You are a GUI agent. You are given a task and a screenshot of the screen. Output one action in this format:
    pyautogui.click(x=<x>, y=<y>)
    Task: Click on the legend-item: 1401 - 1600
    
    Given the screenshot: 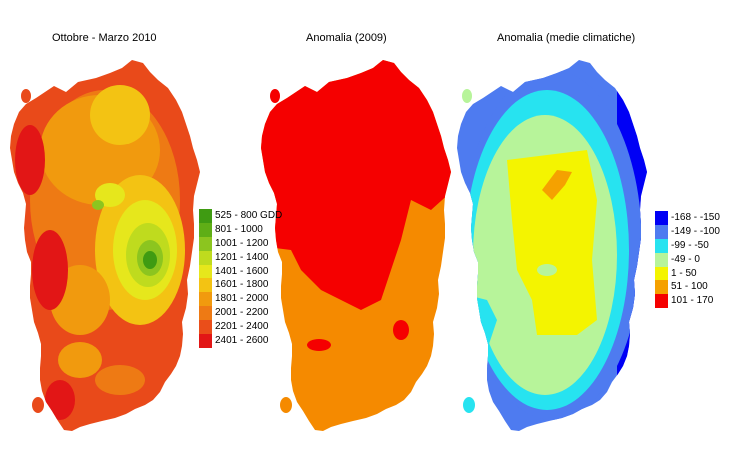 What is the action you would take?
    pyautogui.click(x=240, y=271)
    